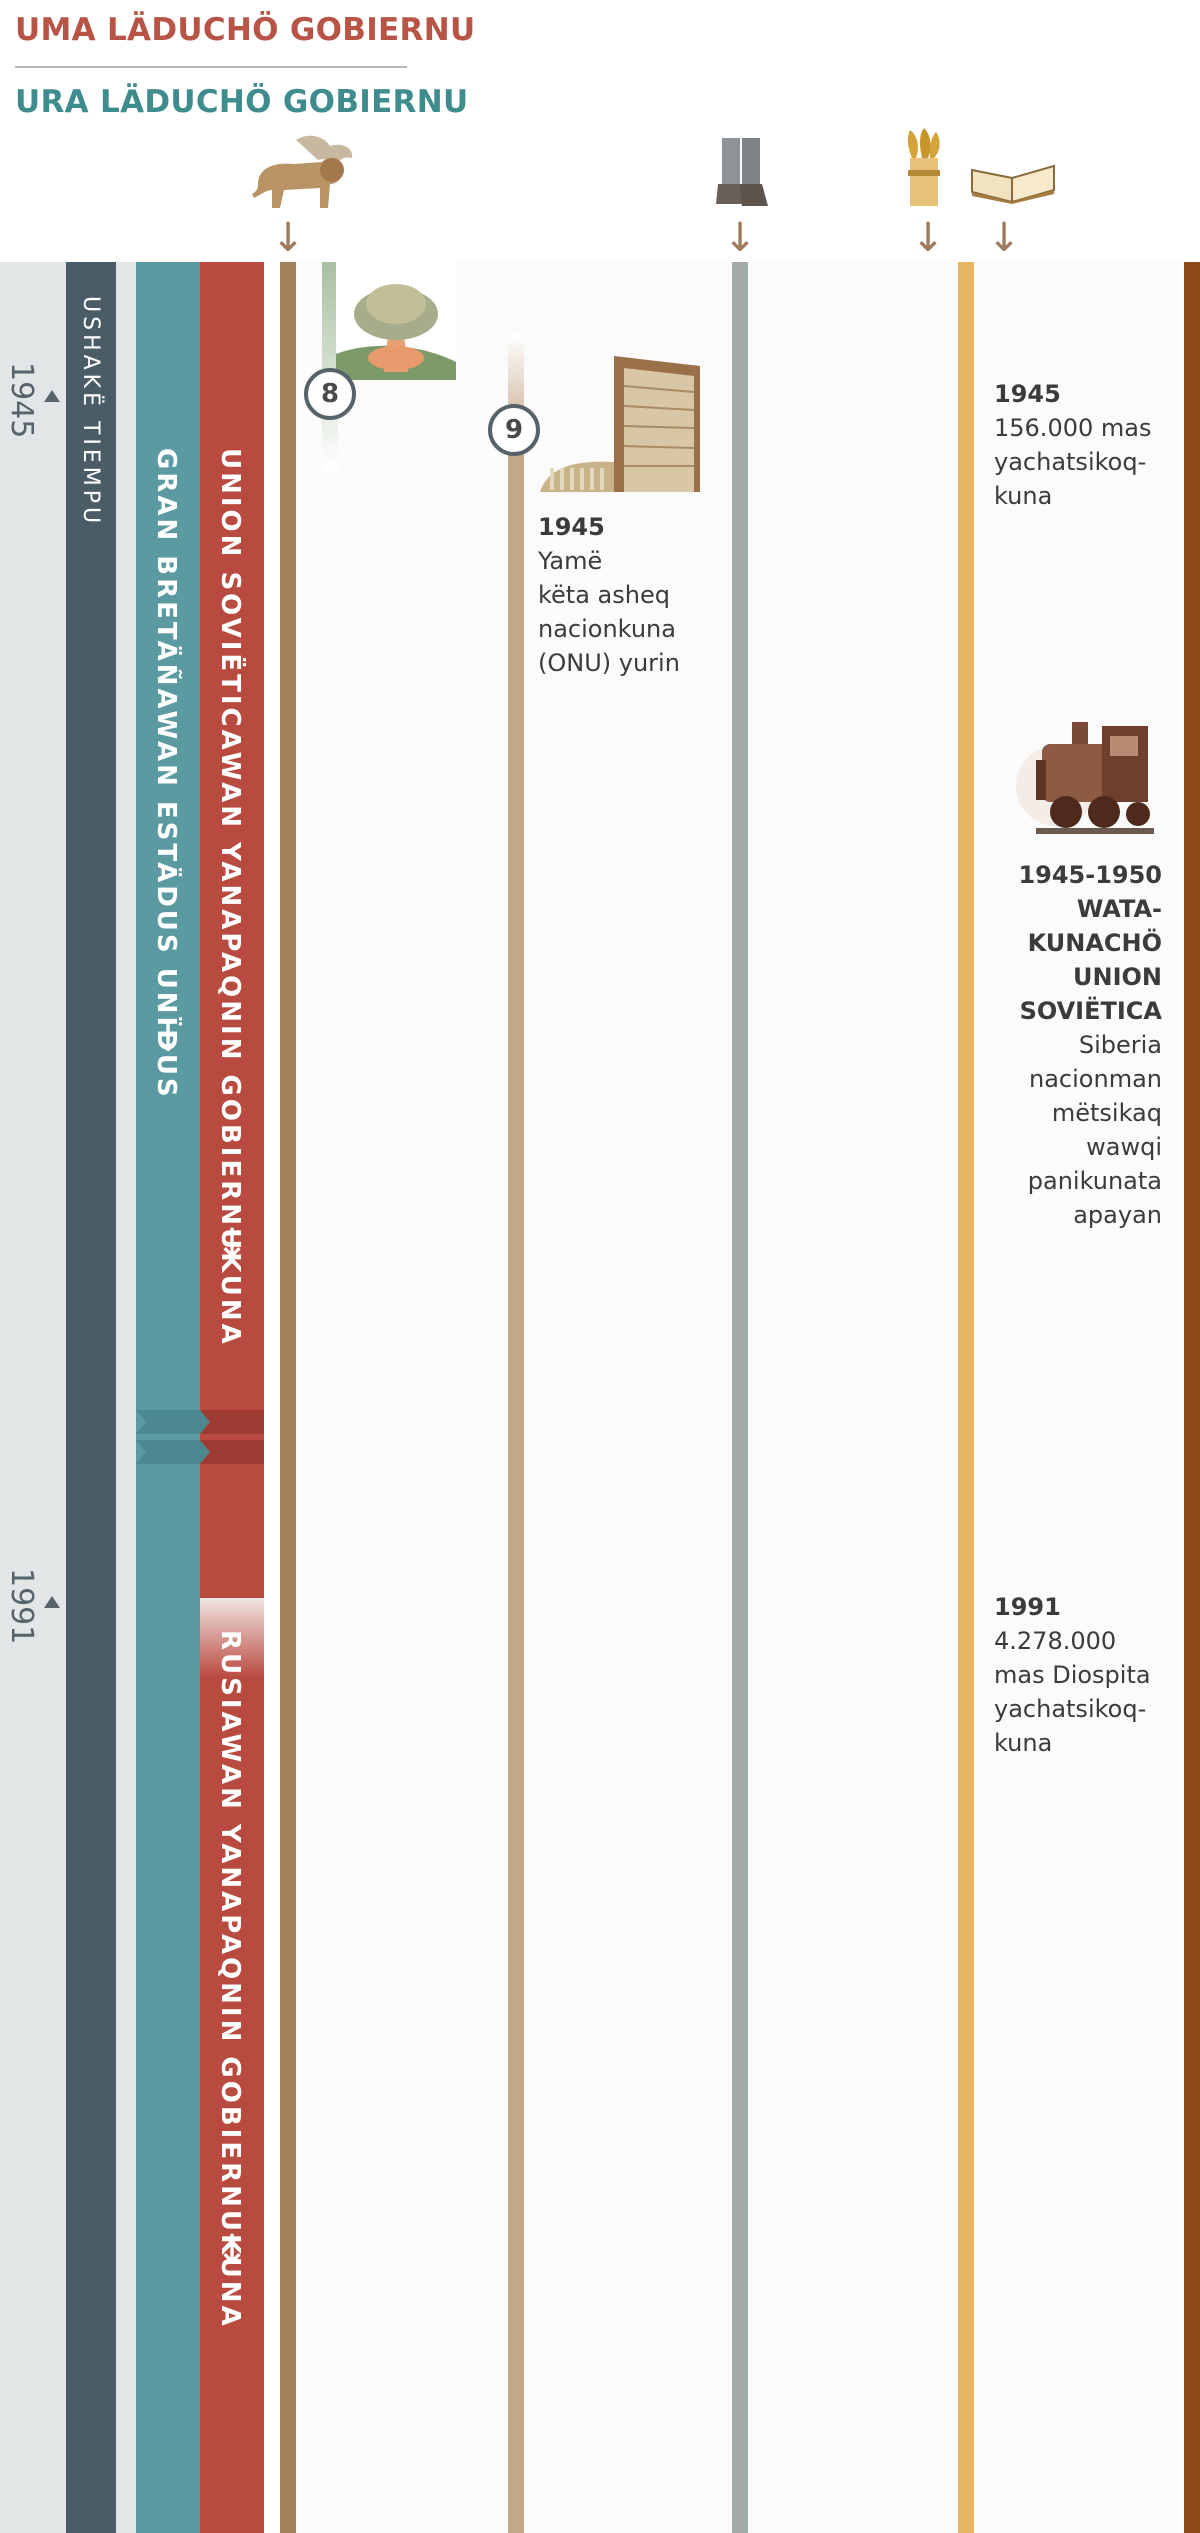 The width and height of the screenshot is (1200, 2533). What do you see at coordinates (232, 1638) in the screenshot?
I see `russia-transition-fade` at bounding box center [232, 1638].